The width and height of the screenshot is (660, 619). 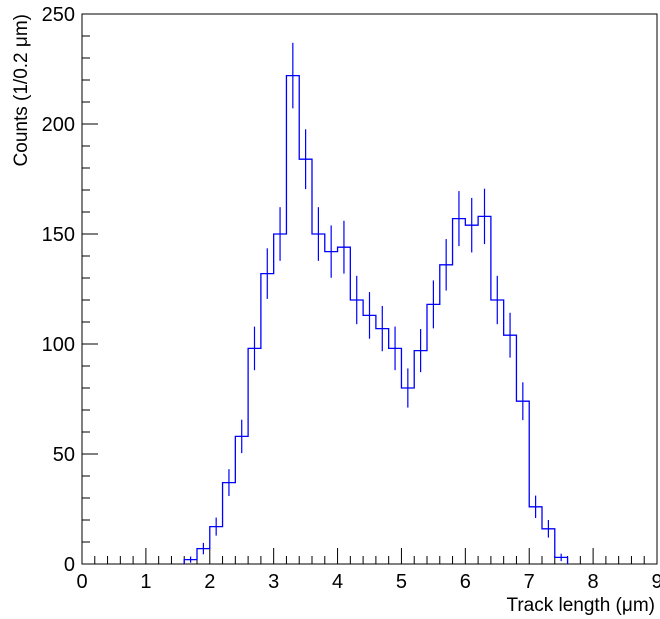 What do you see at coordinates (337, 582) in the screenshot?
I see `x-tick-label: 4` at bounding box center [337, 582].